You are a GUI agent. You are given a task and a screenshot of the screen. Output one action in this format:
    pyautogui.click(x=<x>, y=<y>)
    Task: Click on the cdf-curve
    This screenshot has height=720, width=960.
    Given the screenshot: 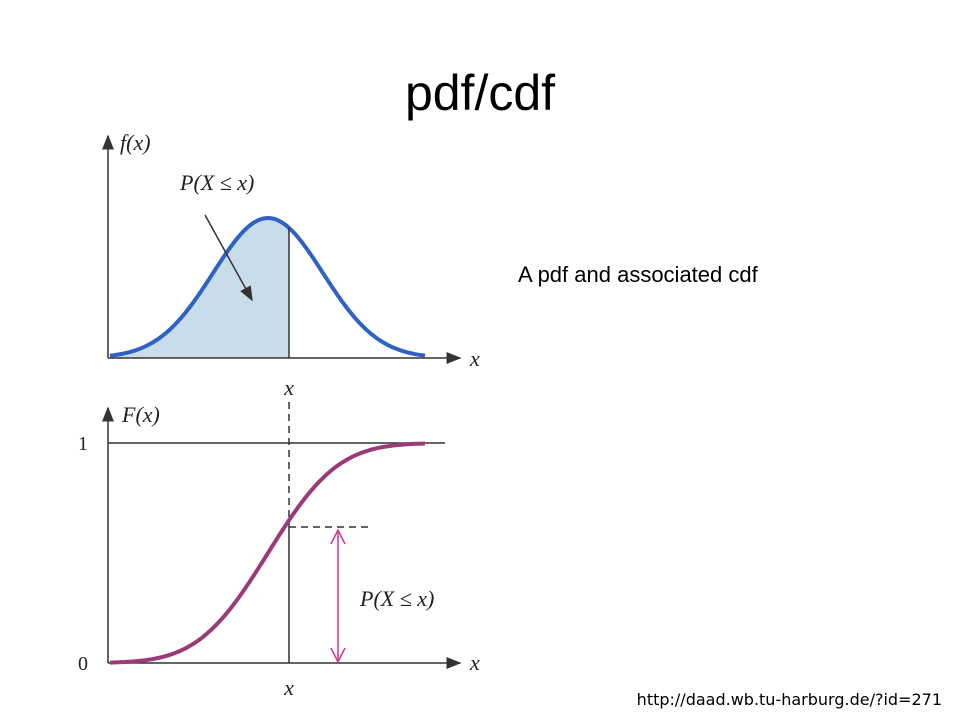 What is the action you would take?
    pyautogui.click(x=267, y=553)
    